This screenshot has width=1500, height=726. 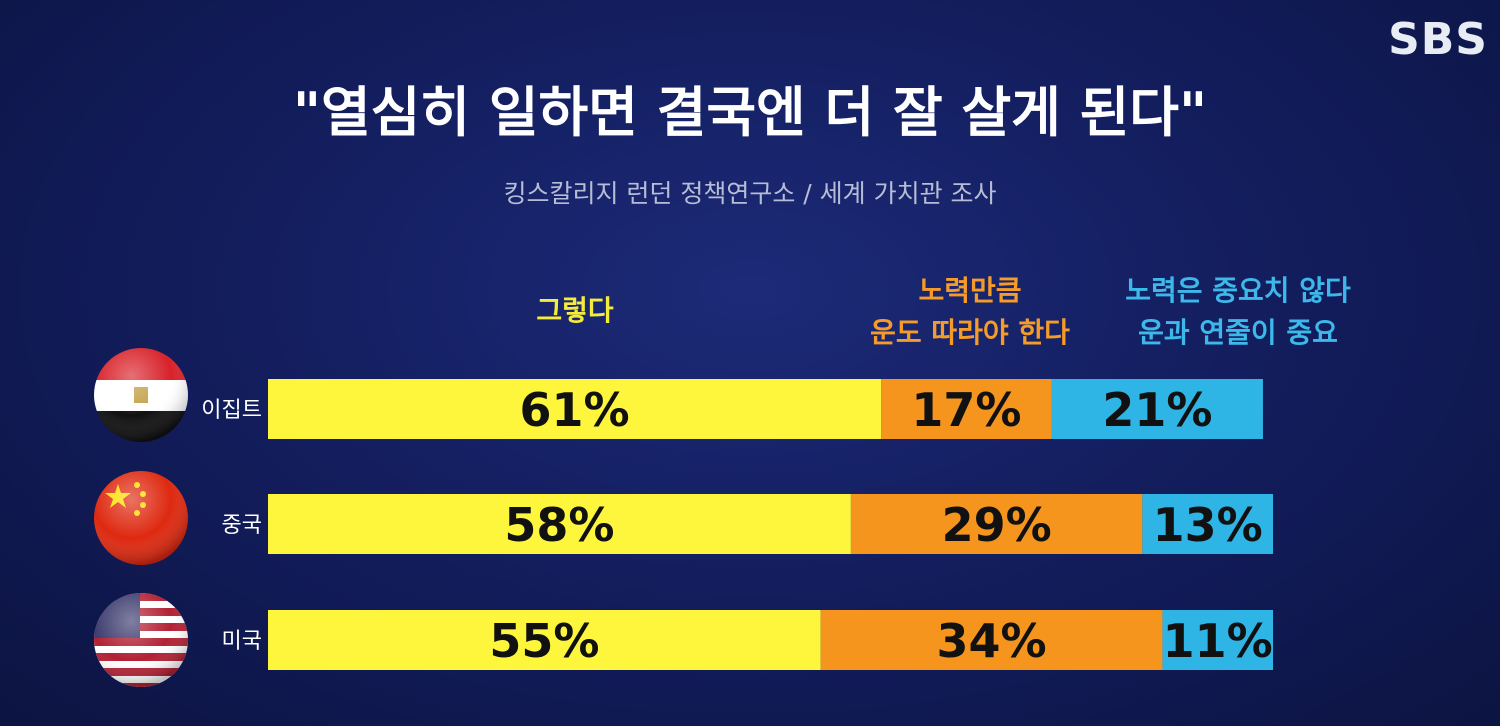 I want to click on legend-yes: 그렇다, so click(x=575, y=311).